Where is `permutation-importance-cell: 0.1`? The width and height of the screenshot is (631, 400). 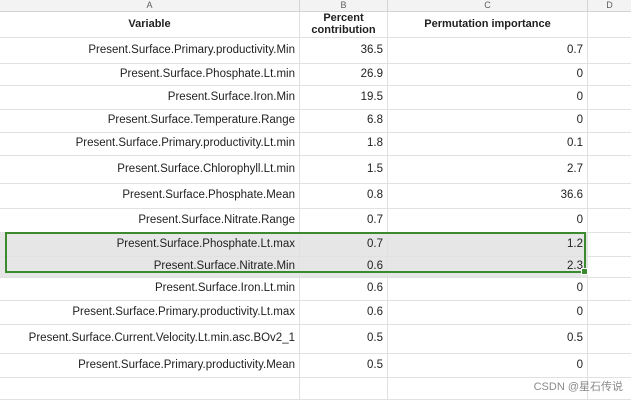 permutation-importance-cell: 0.1 is located at coordinates (488, 144).